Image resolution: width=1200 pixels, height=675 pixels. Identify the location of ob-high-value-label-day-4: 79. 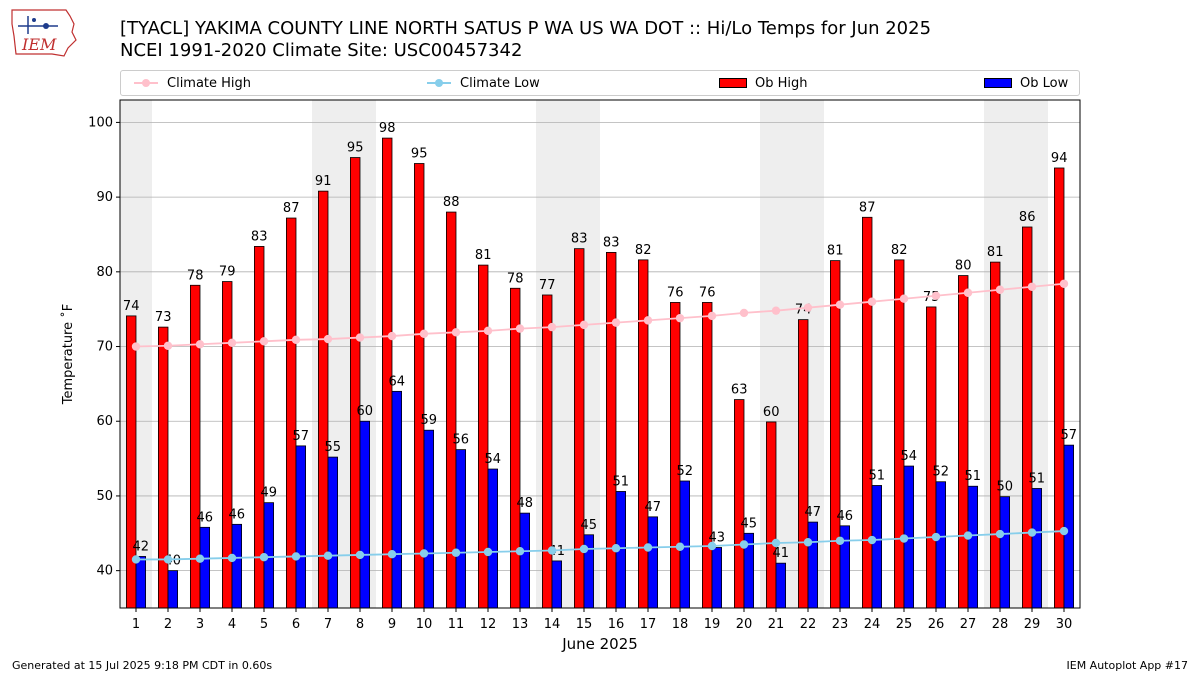
(227, 272).